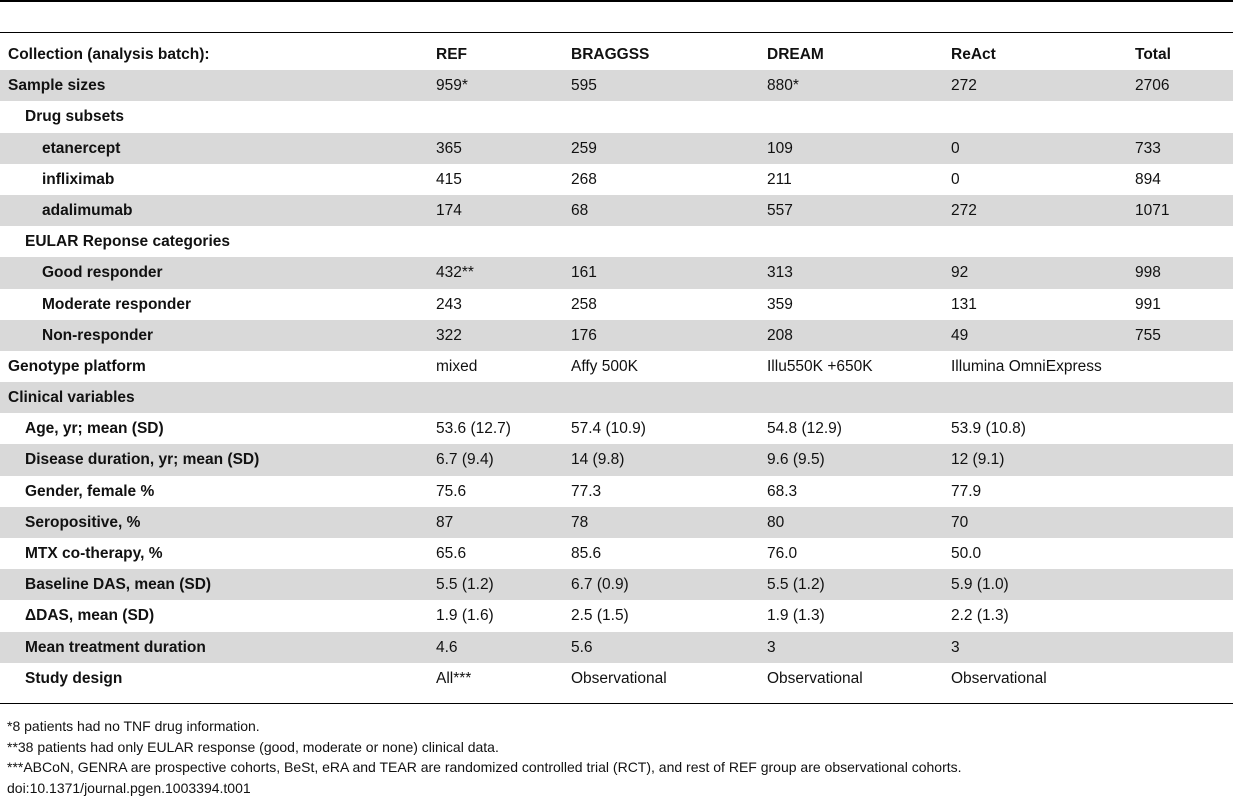  I want to click on ref-value: 415, so click(449, 179).